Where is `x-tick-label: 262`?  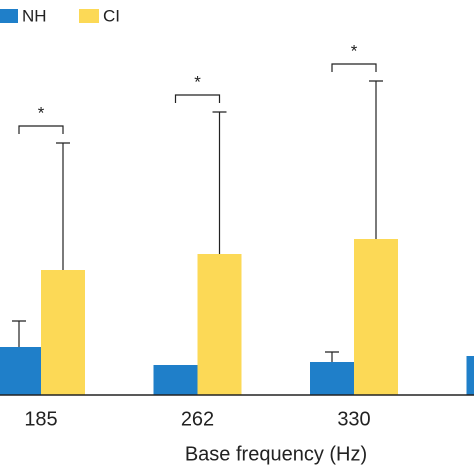
x-tick-label: 262 is located at coordinates (197, 419).